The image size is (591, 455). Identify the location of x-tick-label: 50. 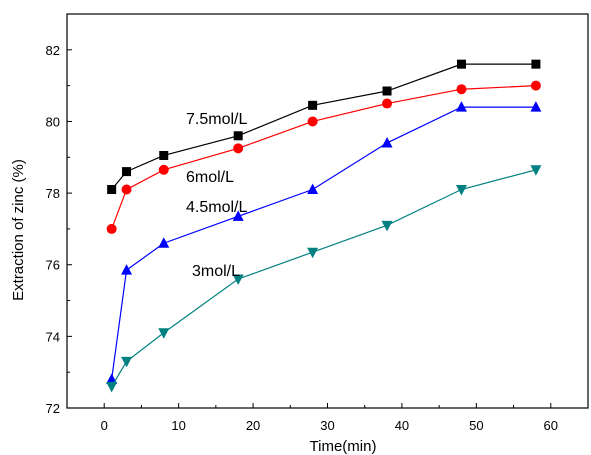
(476, 425).